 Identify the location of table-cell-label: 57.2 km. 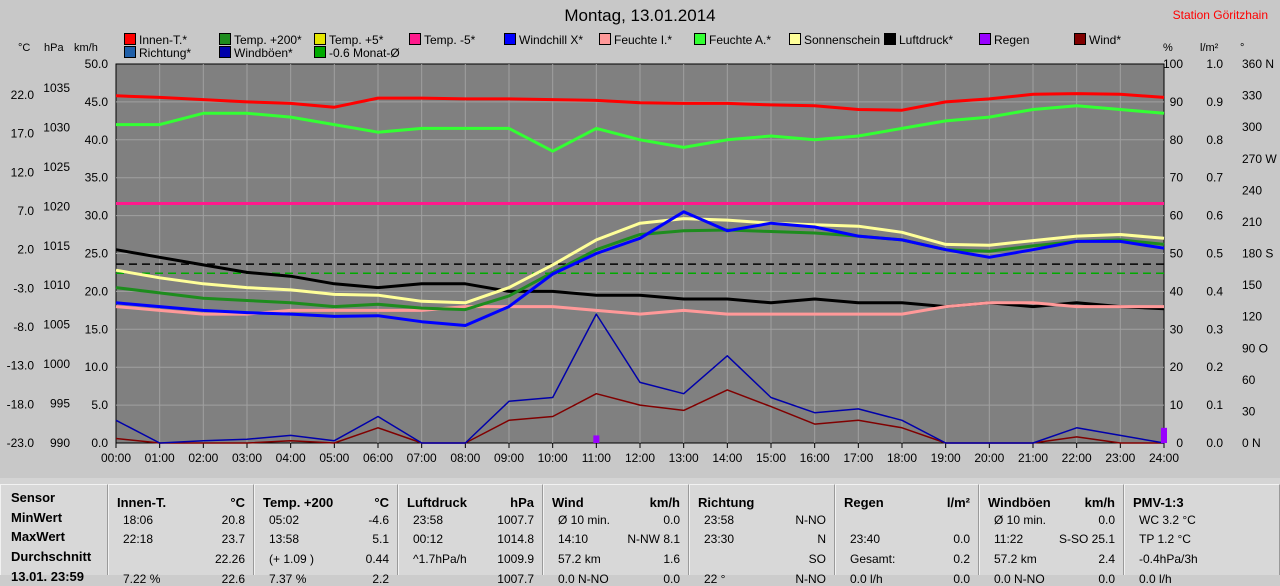
(579, 559).